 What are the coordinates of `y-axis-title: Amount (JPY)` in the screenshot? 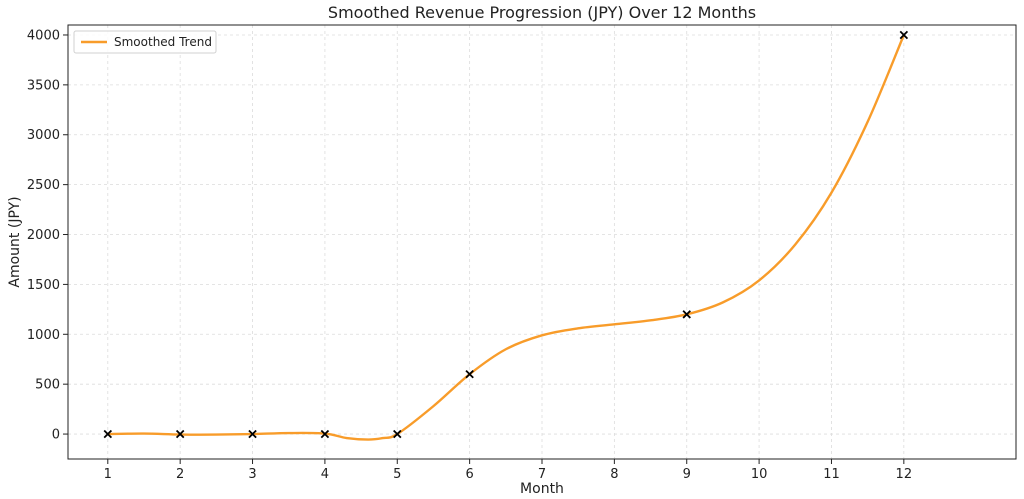 It's located at (15, 241).